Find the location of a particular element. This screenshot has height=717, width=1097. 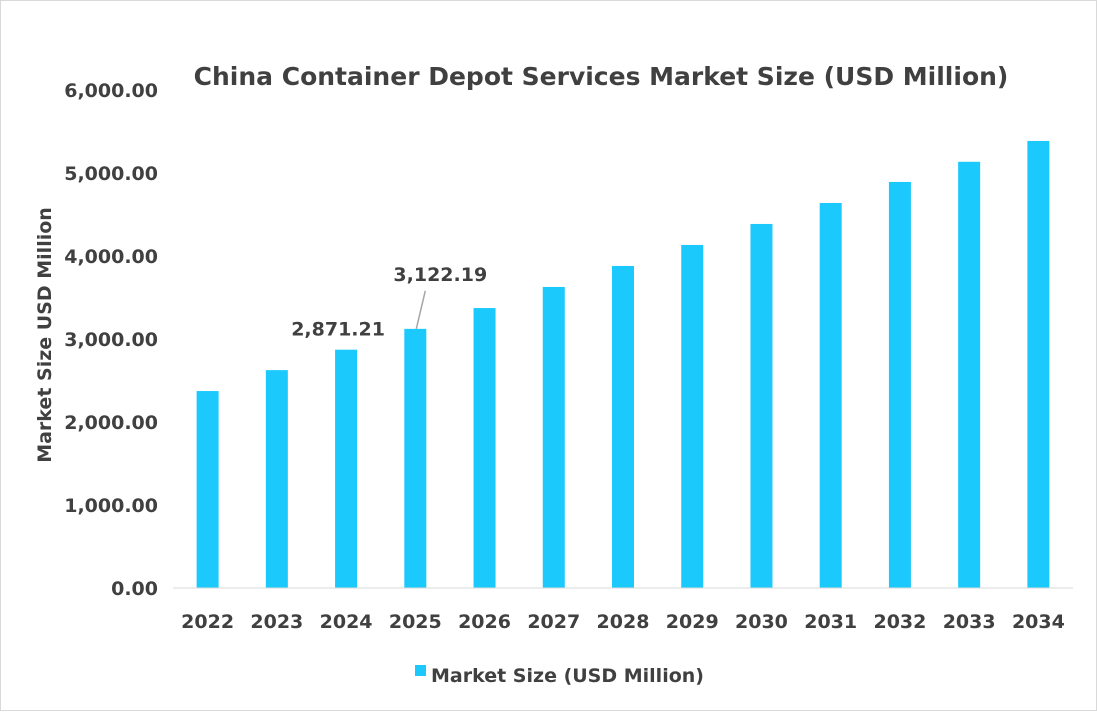

y-tick-label: 1,000.00 is located at coordinates (111, 506).